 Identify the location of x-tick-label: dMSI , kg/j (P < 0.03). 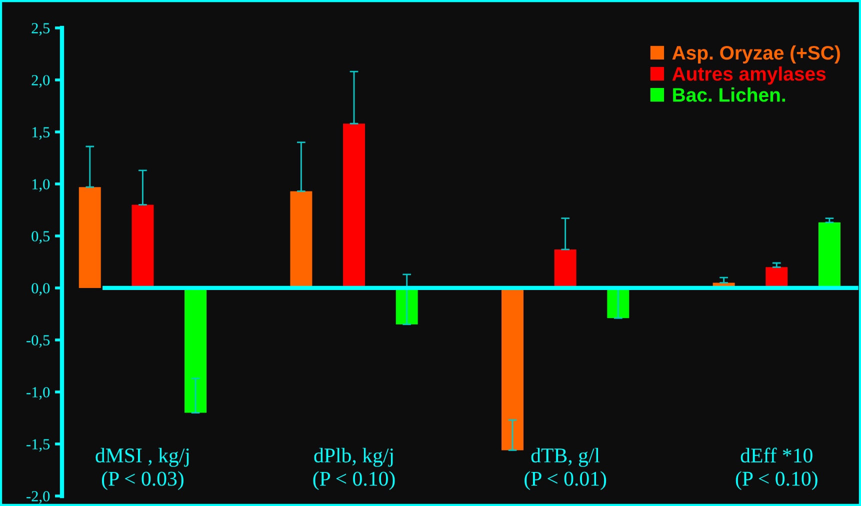
(142, 469).